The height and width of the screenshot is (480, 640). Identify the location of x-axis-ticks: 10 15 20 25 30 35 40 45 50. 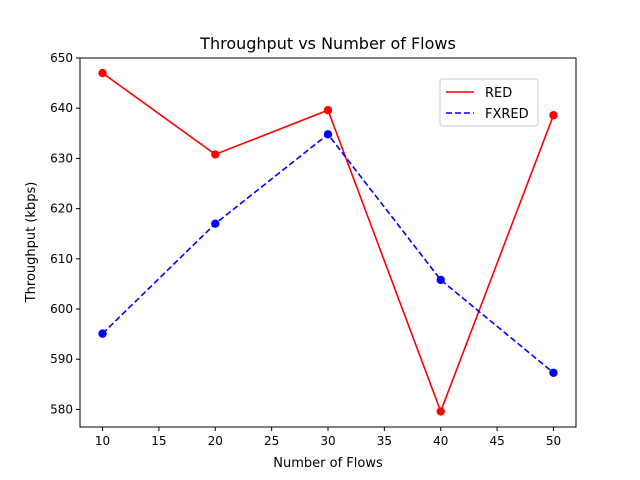
(328, 437).